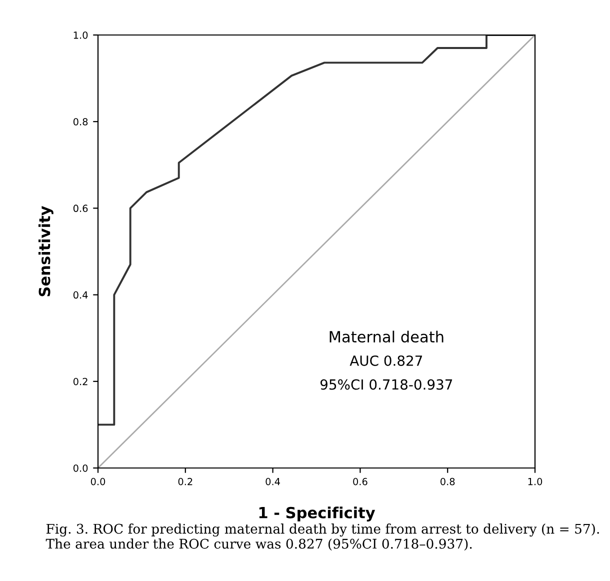 This screenshot has height=581, width=610. Describe the element at coordinates (360, 482) in the screenshot. I see `x-tick-label: 0.6` at that location.